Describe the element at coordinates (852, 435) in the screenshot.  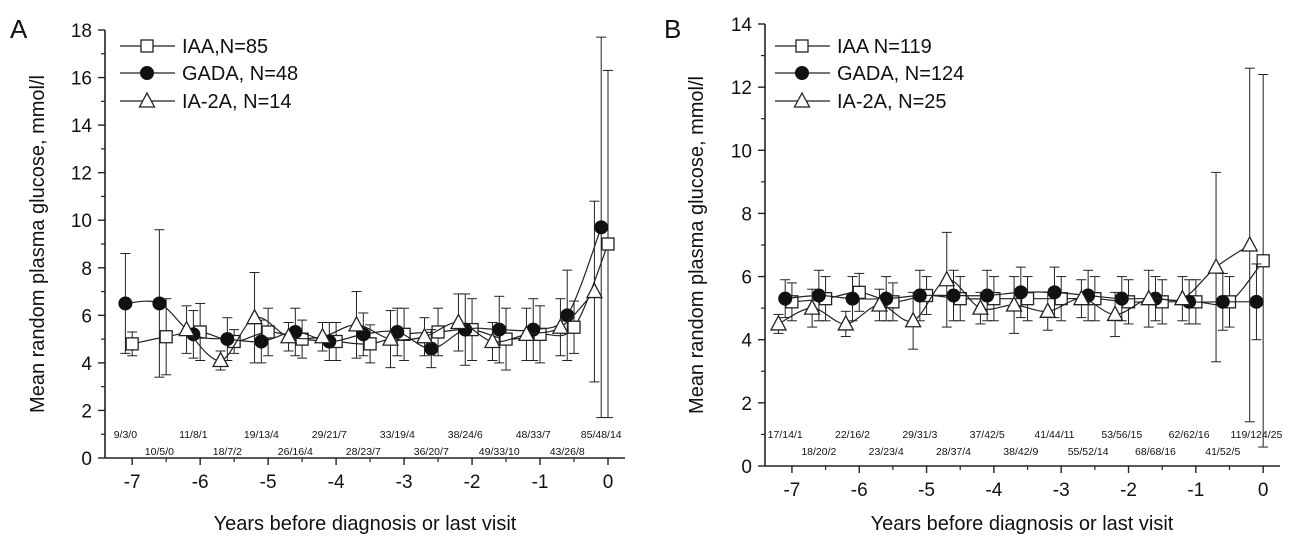
I see `count-annotation: 22/16/2` at that location.